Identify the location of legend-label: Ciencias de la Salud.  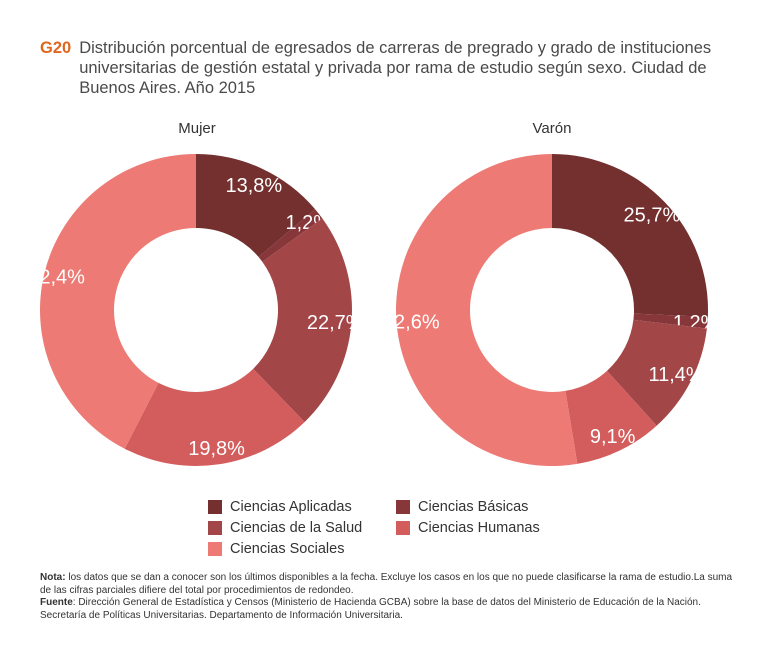
(296, 527).